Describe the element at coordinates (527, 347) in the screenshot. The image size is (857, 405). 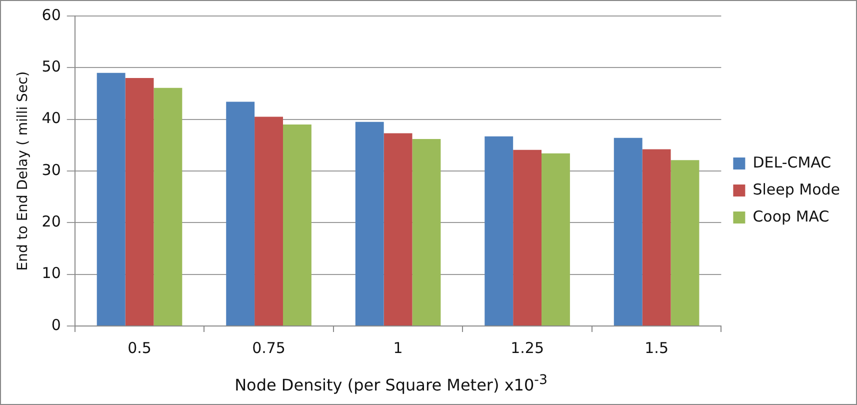
I see `x-tick-label: 1.25` at that location.